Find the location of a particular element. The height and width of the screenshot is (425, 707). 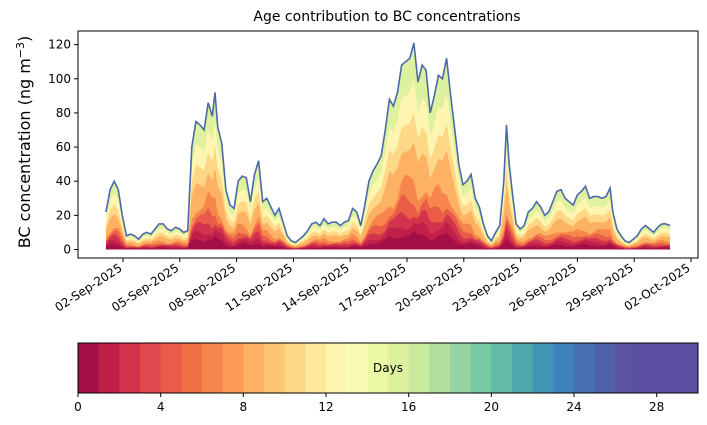

colorbar-tick-label: 24 is located at coordinates (573, 407).